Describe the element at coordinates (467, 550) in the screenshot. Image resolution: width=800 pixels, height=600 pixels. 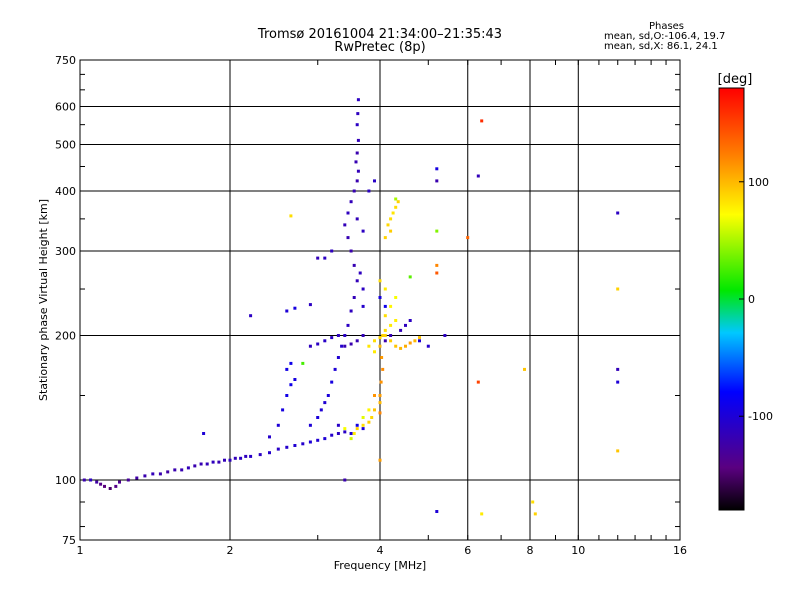
I see `x-tick-label: 6` at that location.